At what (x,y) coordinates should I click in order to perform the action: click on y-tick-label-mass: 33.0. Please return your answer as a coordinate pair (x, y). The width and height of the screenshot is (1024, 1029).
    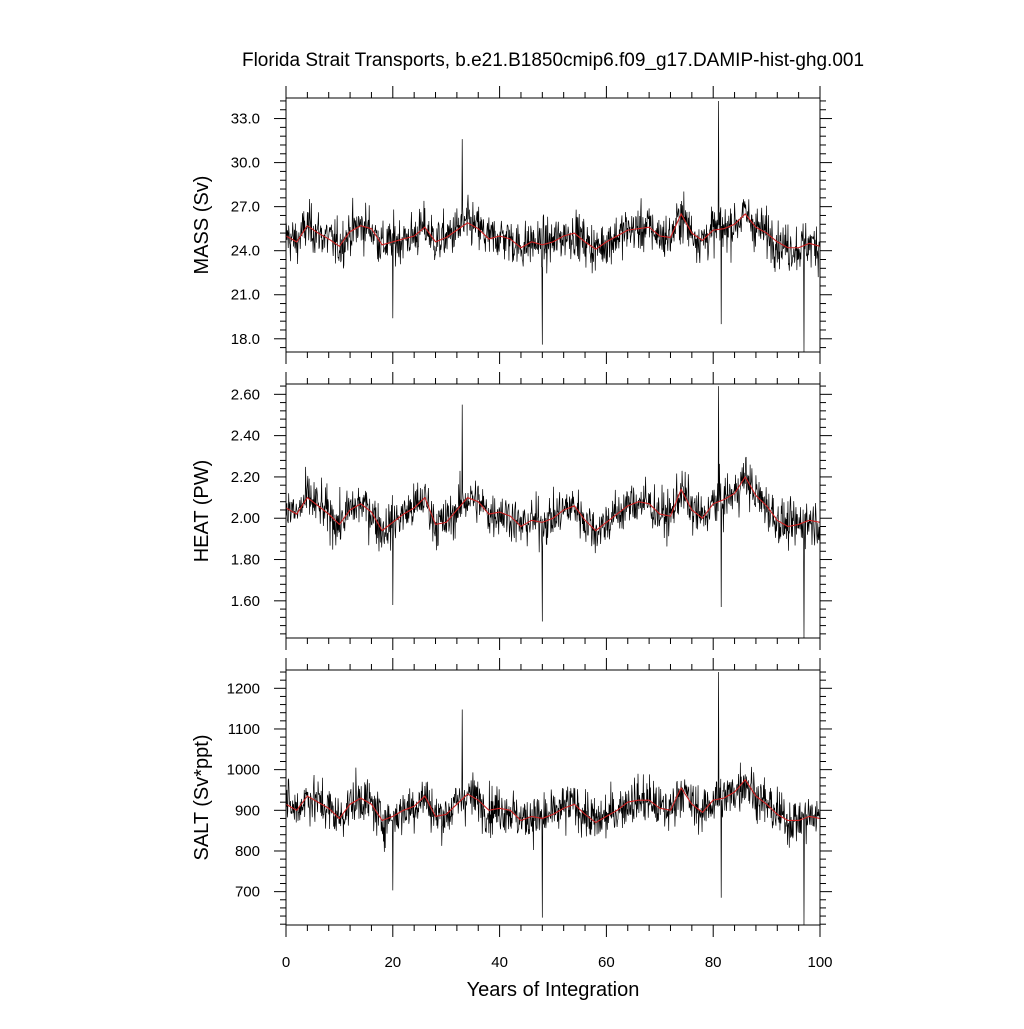
    Looking at the image, I should click on (245, 119).